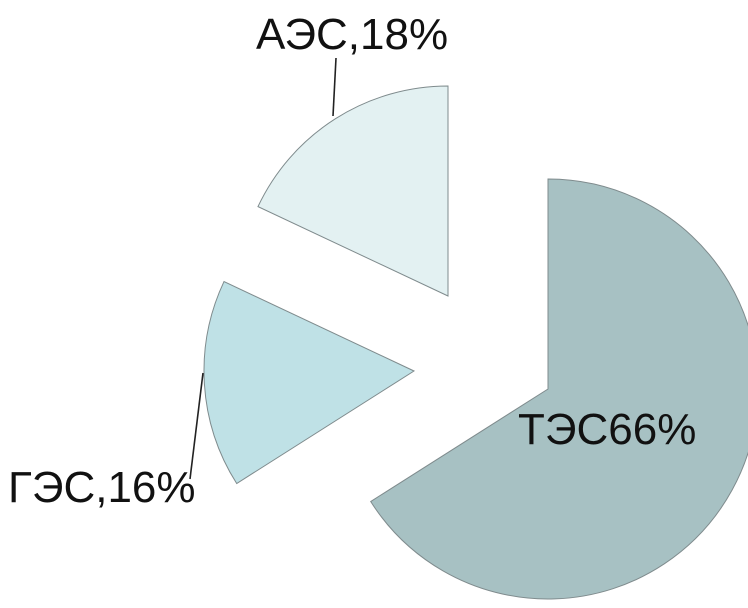 This screenshot has height=608, width=748. I want to click on leader-line-aes, so click(334, 87).